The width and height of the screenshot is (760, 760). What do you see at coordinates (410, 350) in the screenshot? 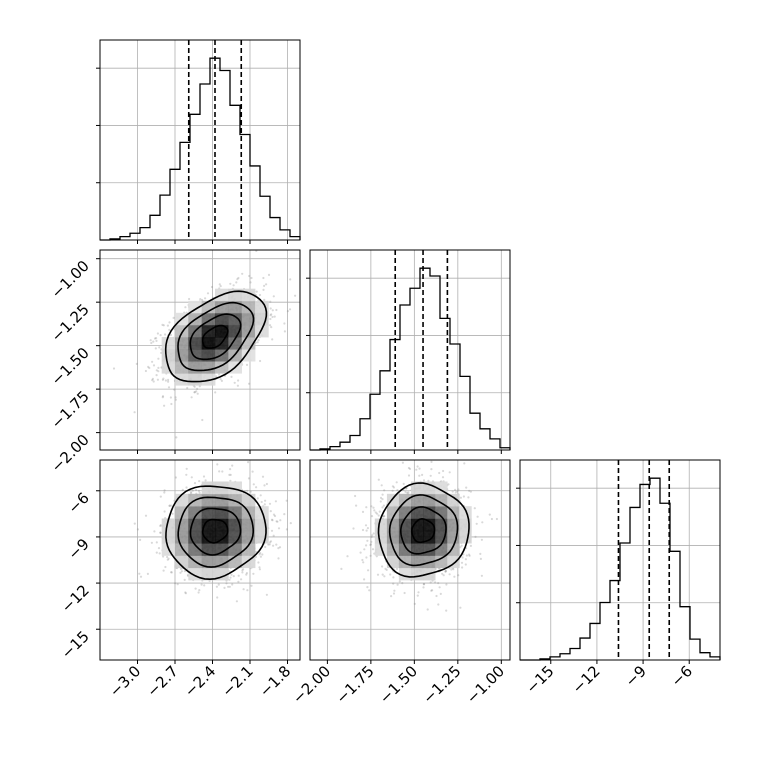
I see `panel-frame` at bounding box center [410, 350].